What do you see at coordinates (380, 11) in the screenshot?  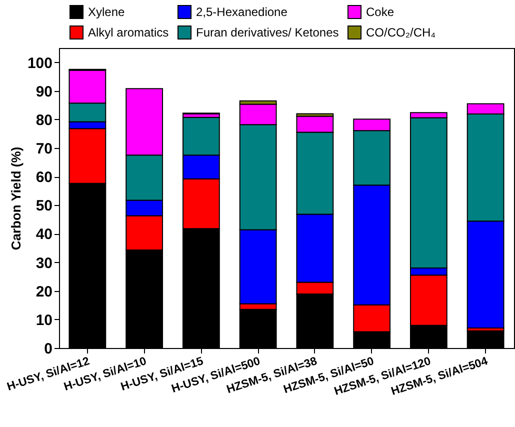 I see `legend-label: Coke` at bounding box center [380, 11].